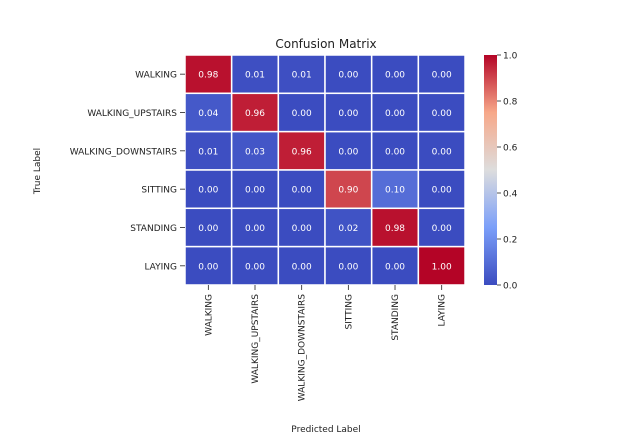  I want to click on row-tick-label: LAYING, so click(160, 267).